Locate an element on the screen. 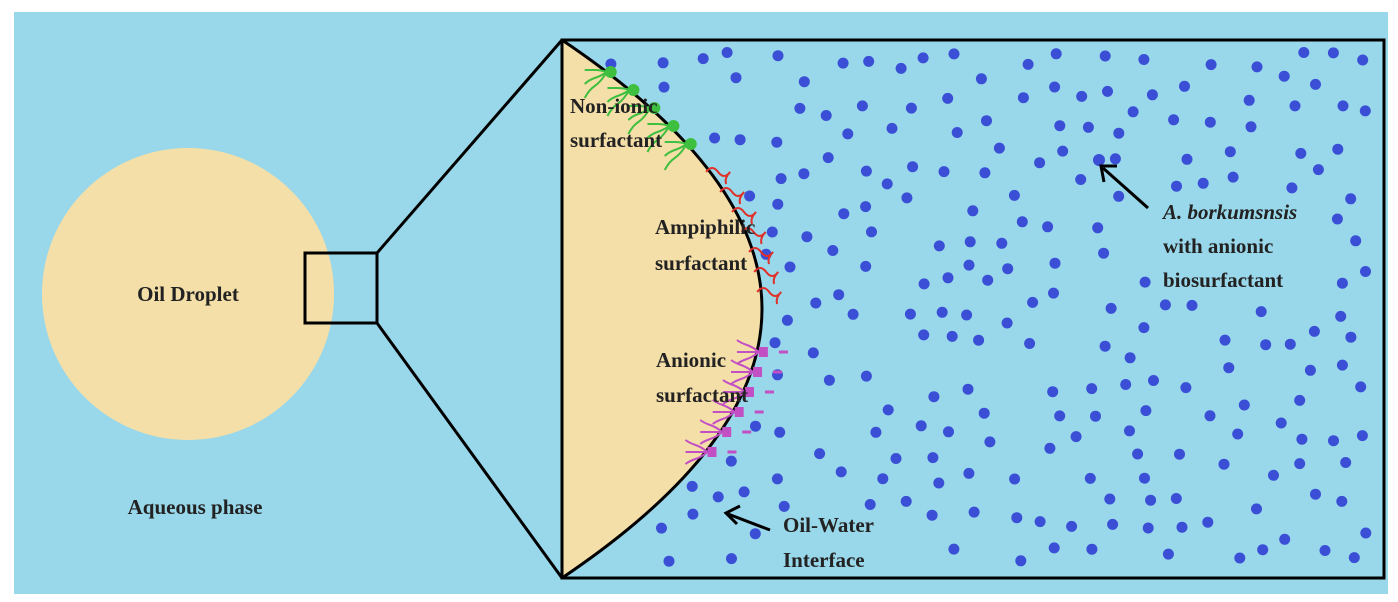 The image size is (1398, 602). highlighted-bacterium is located at coordinates (1099, 160).